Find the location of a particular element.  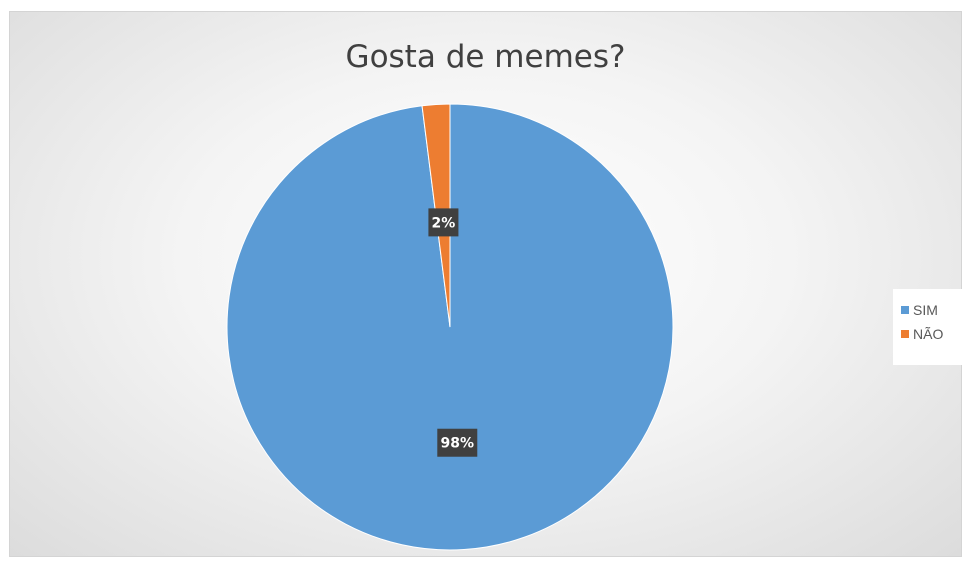

legend-entry-sim: SIM is located at coordinates (931, 310).